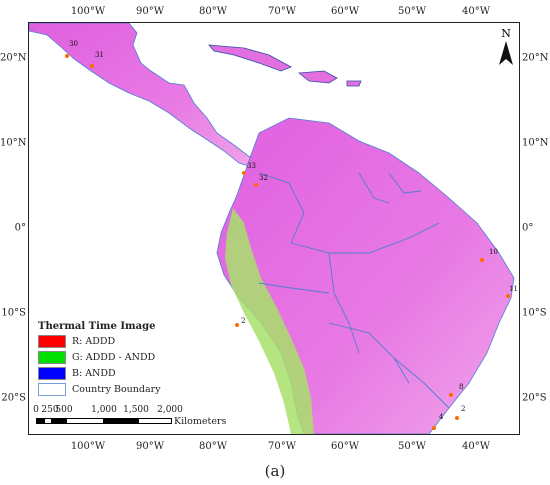  Describe the element at coordinates (150, 11) in the screenshot. I see `longitude-label-top: 90°W` at that location.